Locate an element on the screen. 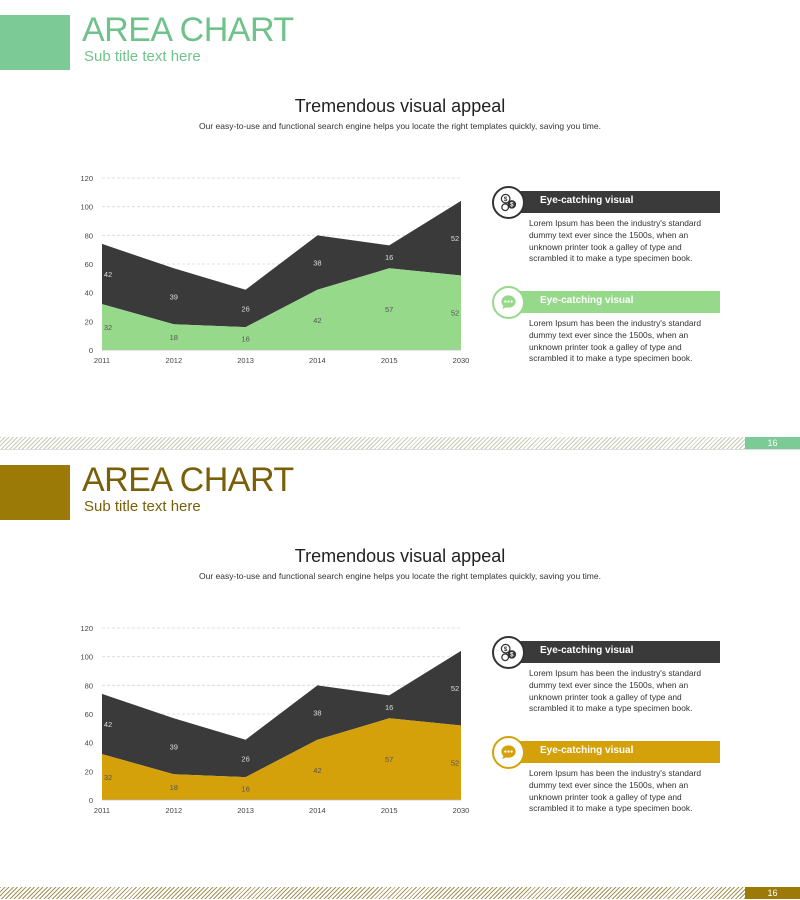  slide-title: AREA CHART is located at coordinates (188, 30).